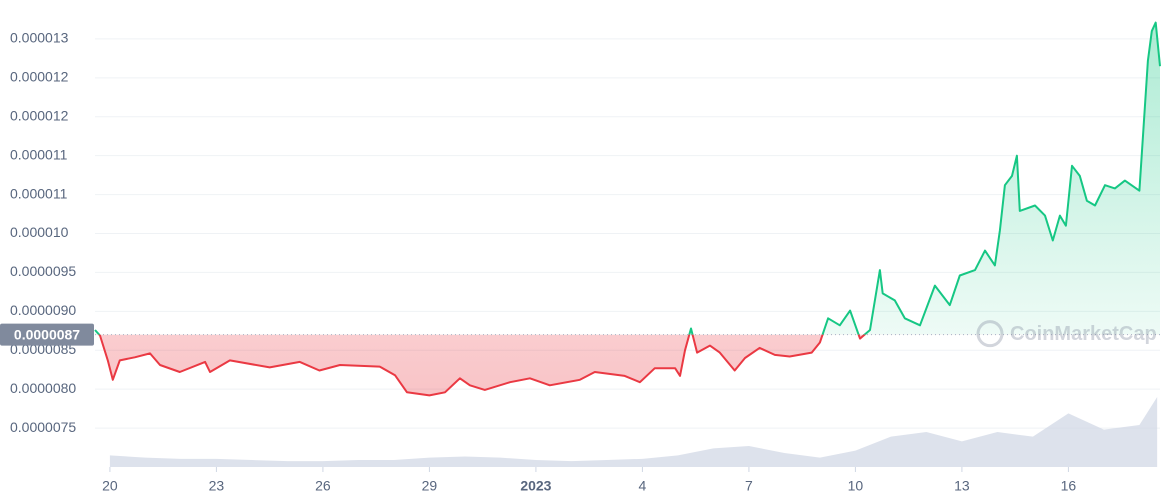 This screenshot has height=500, width=1161. I want to click on x-tick-label: 7, so click(749, 486).